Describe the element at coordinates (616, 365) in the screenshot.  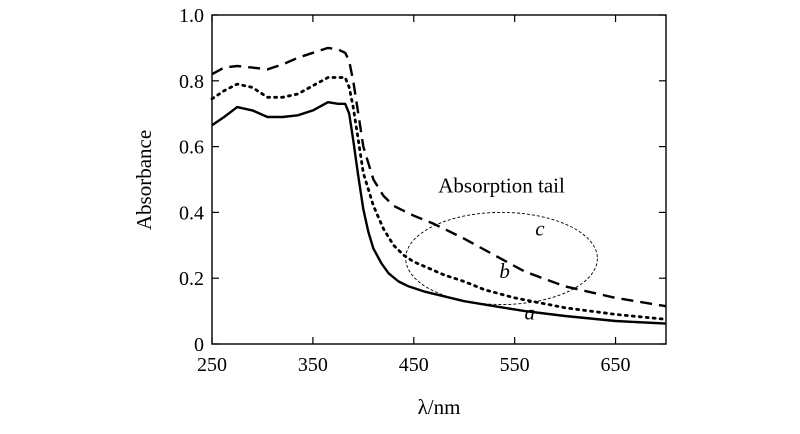
I see `x-tick-label: 650` at that location.